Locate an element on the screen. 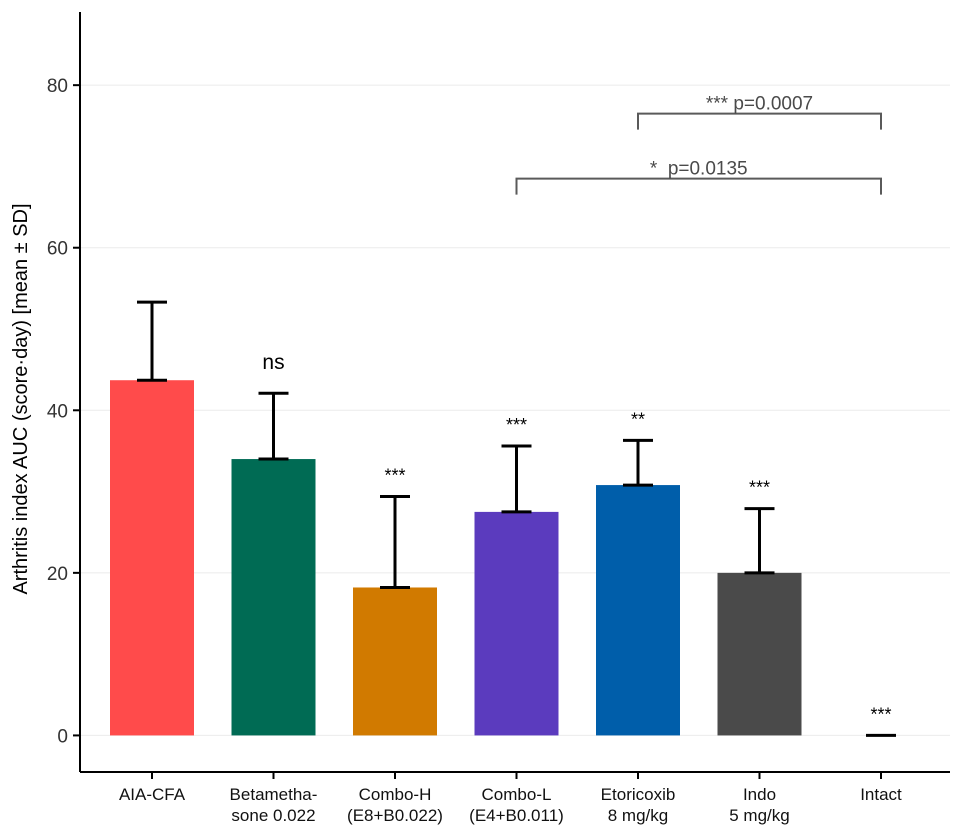 The height and width of the screenshot is (838, 964). x-tick-label: Indo 5 mg/kg is located at coordinates (759, 805).